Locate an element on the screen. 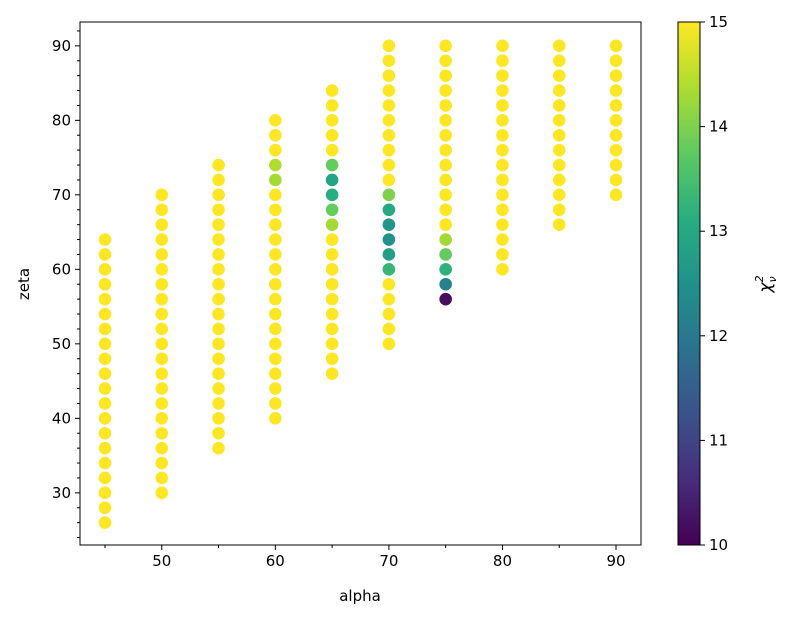 The height and width of the screenshot is (619, 790). x-axis: 50 60 70 80 90 is located at coordinates (365, 557).